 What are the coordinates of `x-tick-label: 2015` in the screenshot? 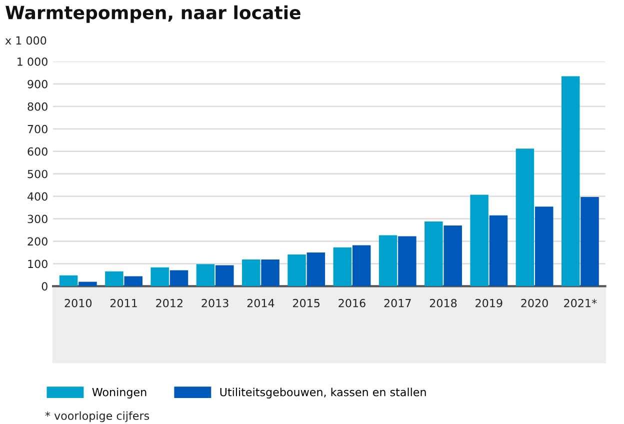 It's located at (306, 303).